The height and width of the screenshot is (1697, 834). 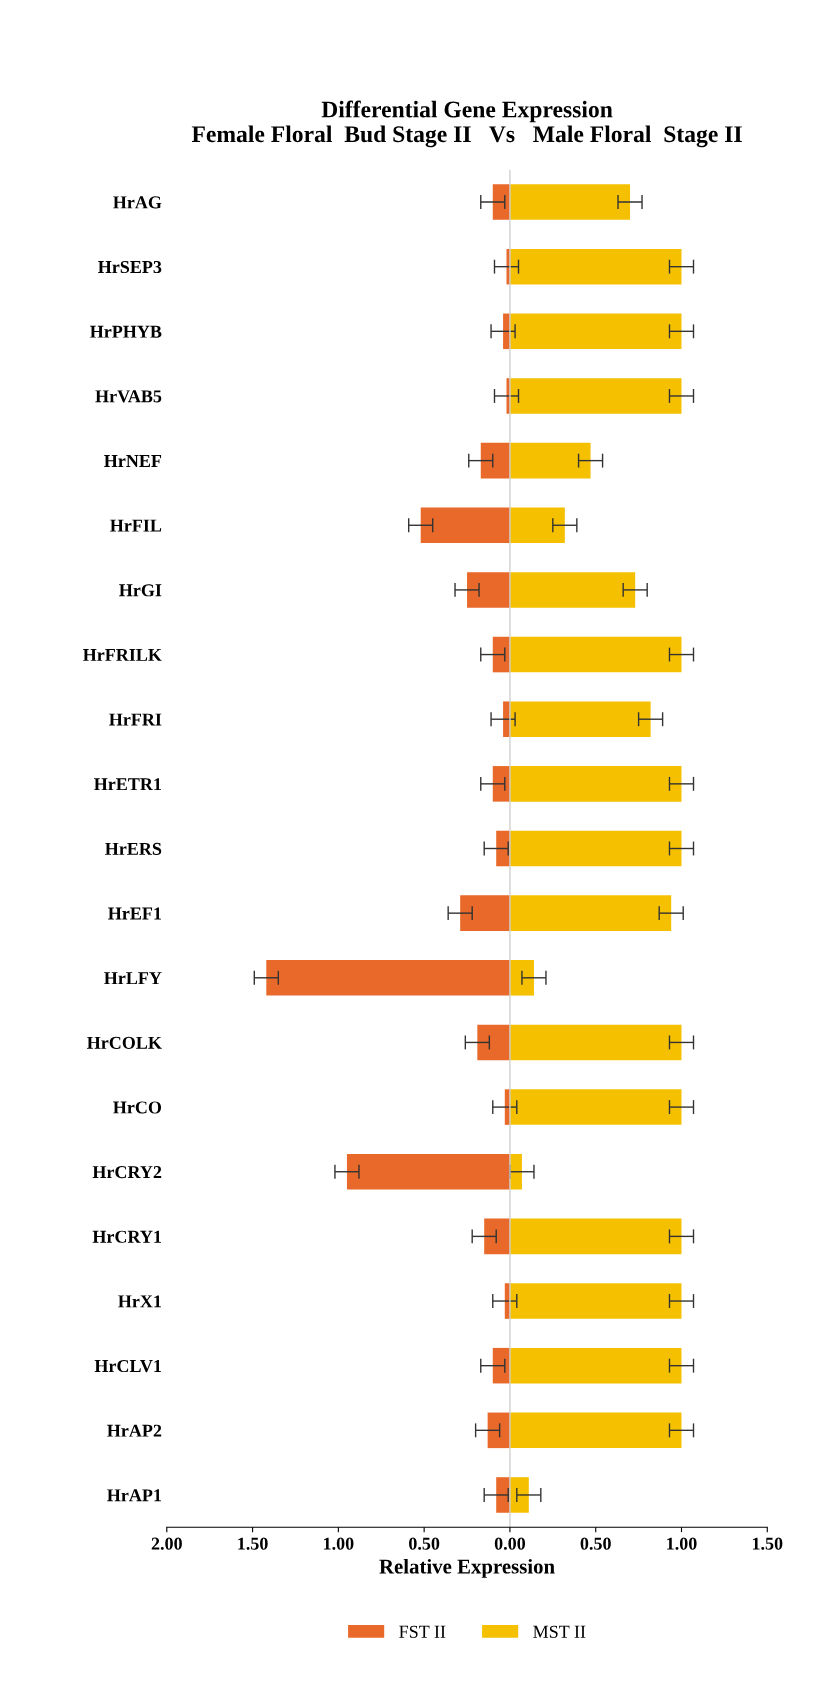 What do you see at coordinates (127, 784) in the screenshot?
I see `y-tick-label: HrETR1` at bounding box center [127, 784].